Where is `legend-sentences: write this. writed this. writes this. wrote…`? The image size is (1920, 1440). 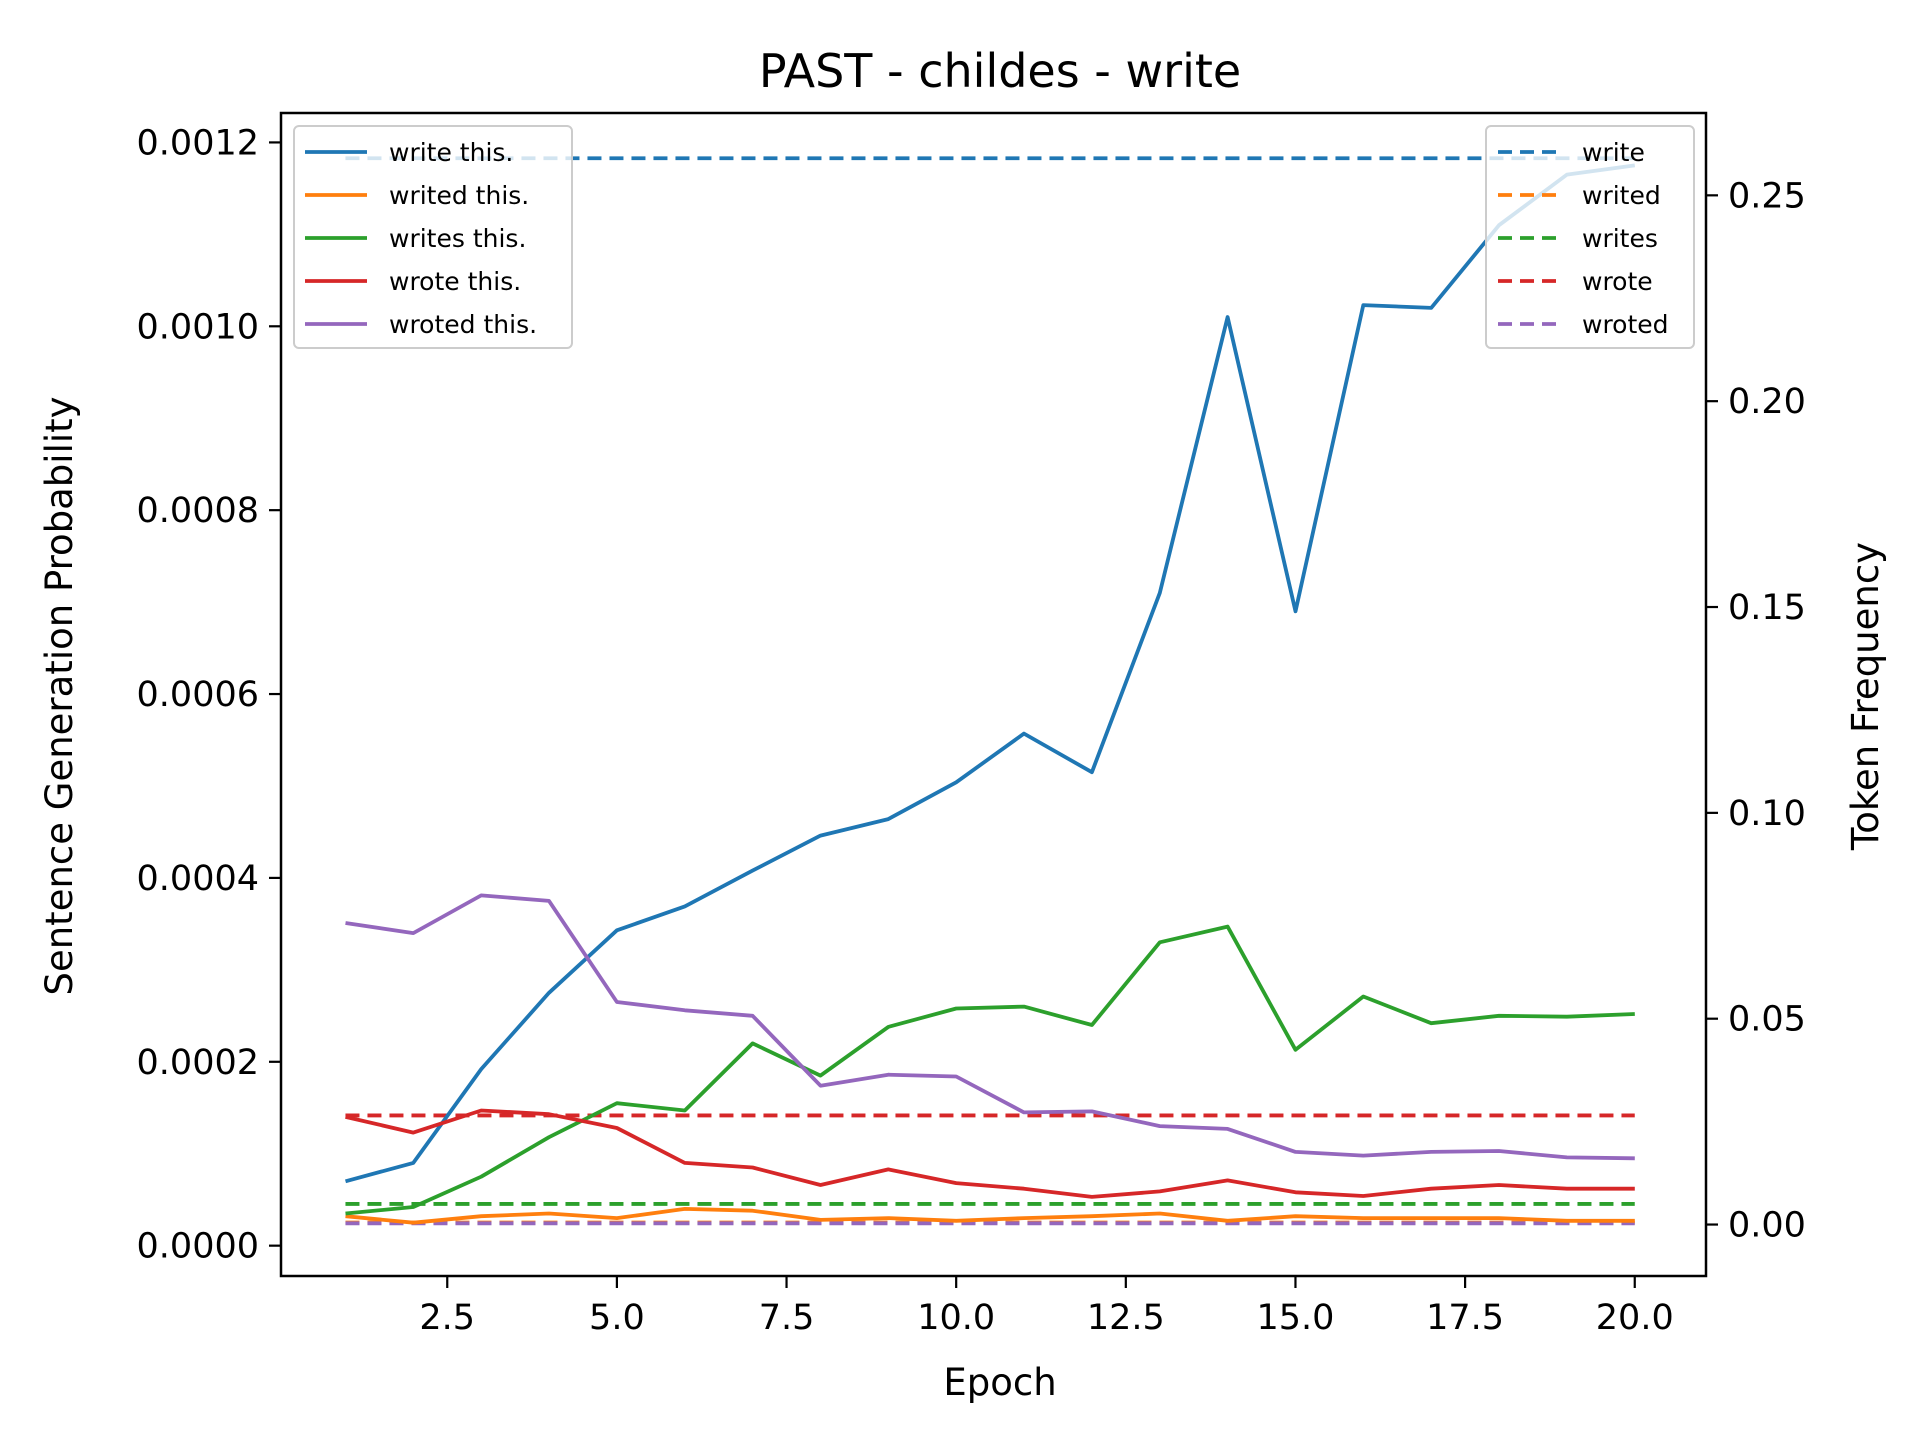 legend-sentences: write this. writed this. writes this. wrote… is located at coordinates (433, 237).